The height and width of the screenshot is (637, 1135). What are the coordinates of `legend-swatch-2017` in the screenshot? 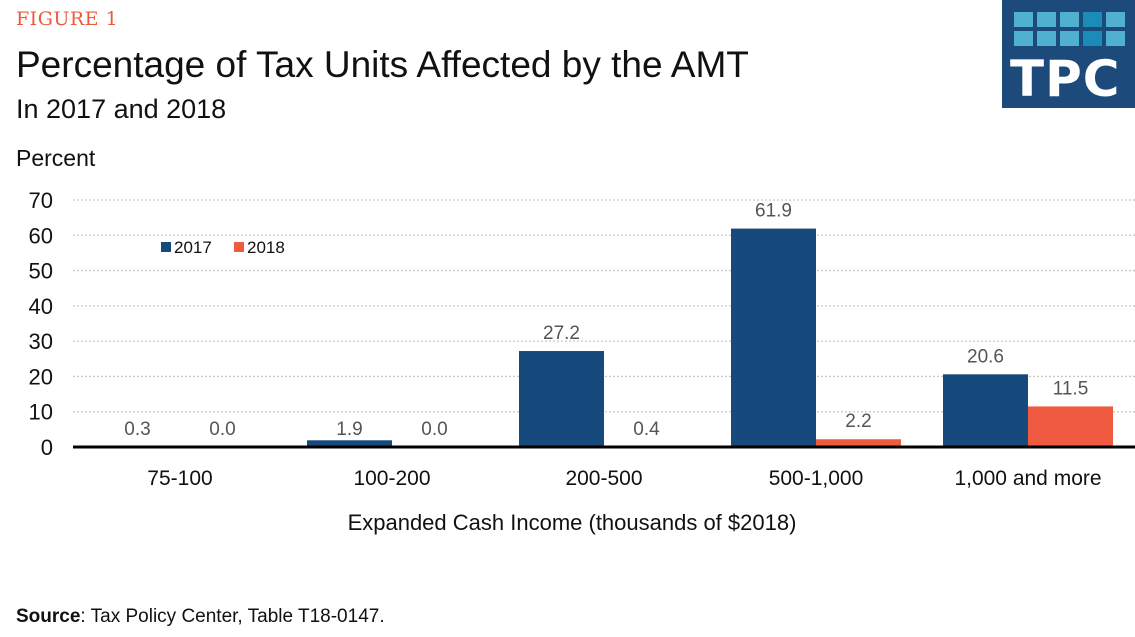 It's located at (166, 247).